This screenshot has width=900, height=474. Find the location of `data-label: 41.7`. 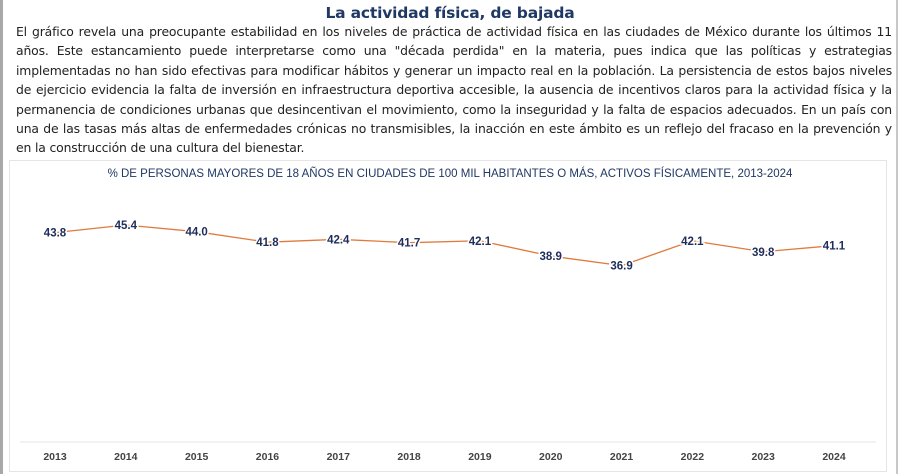

data-label: 41.7 is located at coordinates (409, 244).